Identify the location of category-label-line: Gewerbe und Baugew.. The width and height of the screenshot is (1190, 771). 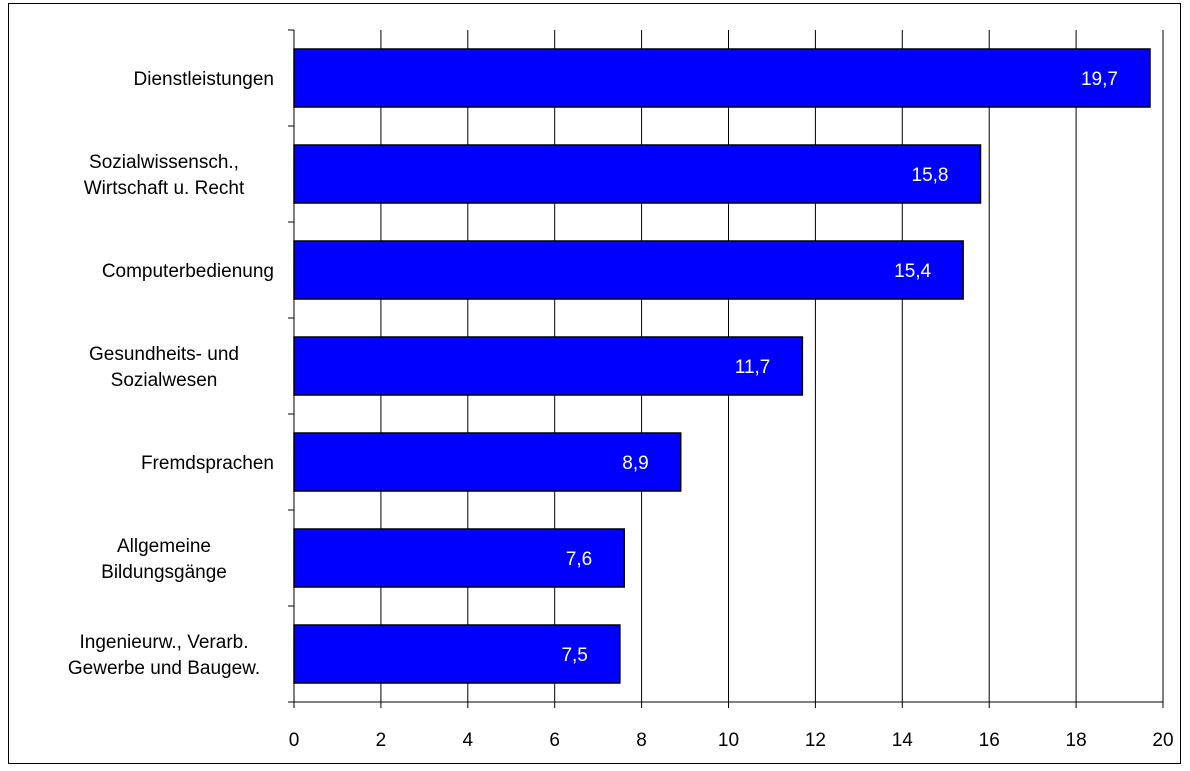
(164, 668).